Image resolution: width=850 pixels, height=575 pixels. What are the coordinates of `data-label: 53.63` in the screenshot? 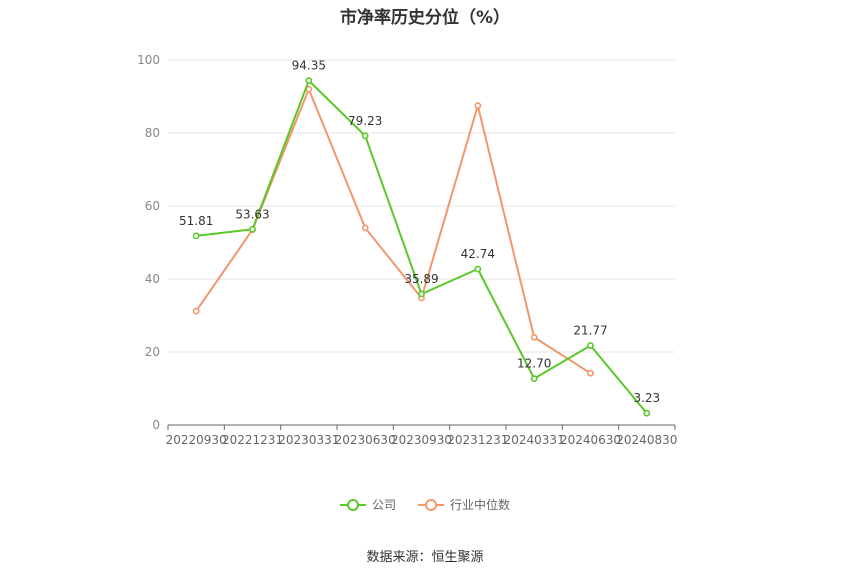 It's located at (252, 214).